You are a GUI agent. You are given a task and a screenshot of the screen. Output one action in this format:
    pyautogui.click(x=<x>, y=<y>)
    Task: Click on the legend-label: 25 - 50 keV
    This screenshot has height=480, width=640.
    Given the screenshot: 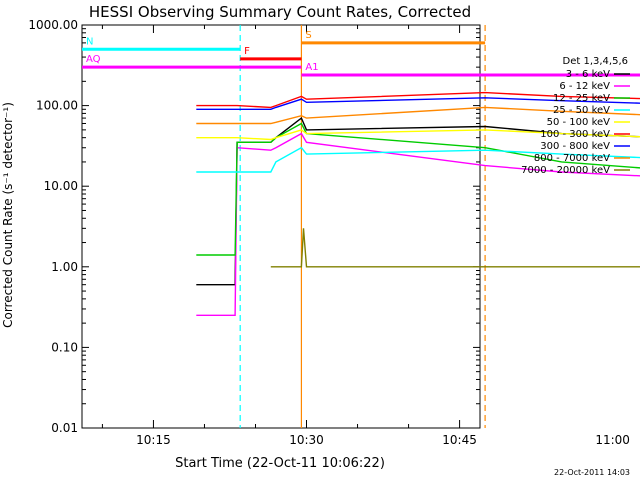 What is the action you would take?
    pyautogui.click(x=581, y=110)
    